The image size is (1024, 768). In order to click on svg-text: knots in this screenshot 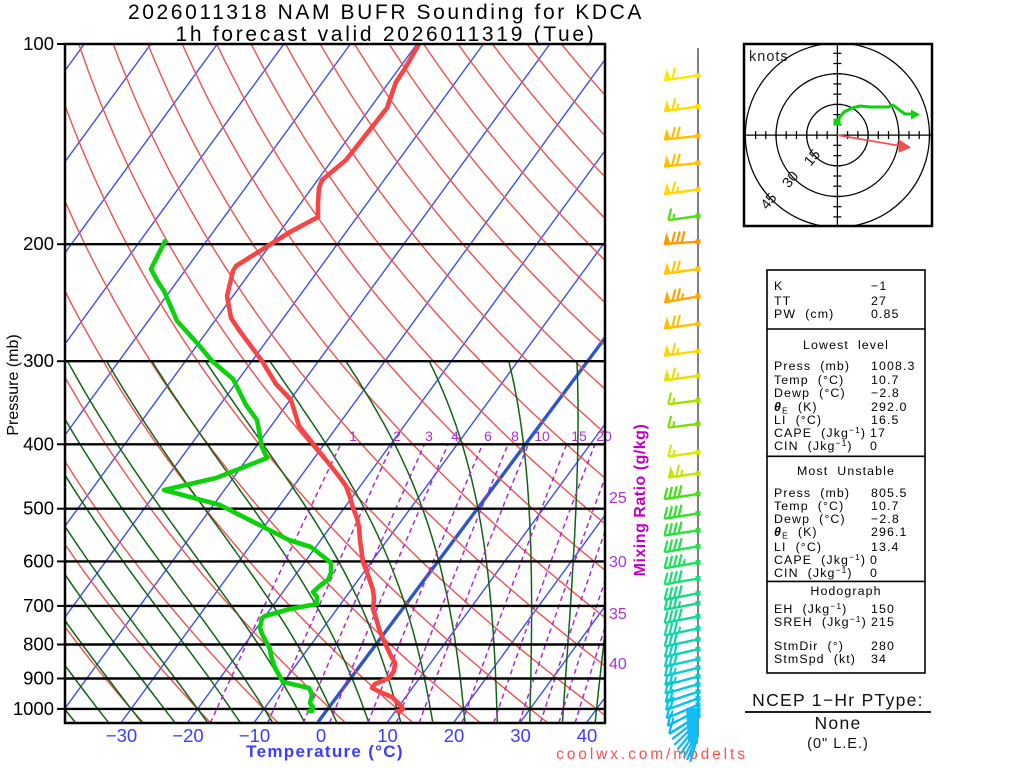, I will do `click(769, 57)`.